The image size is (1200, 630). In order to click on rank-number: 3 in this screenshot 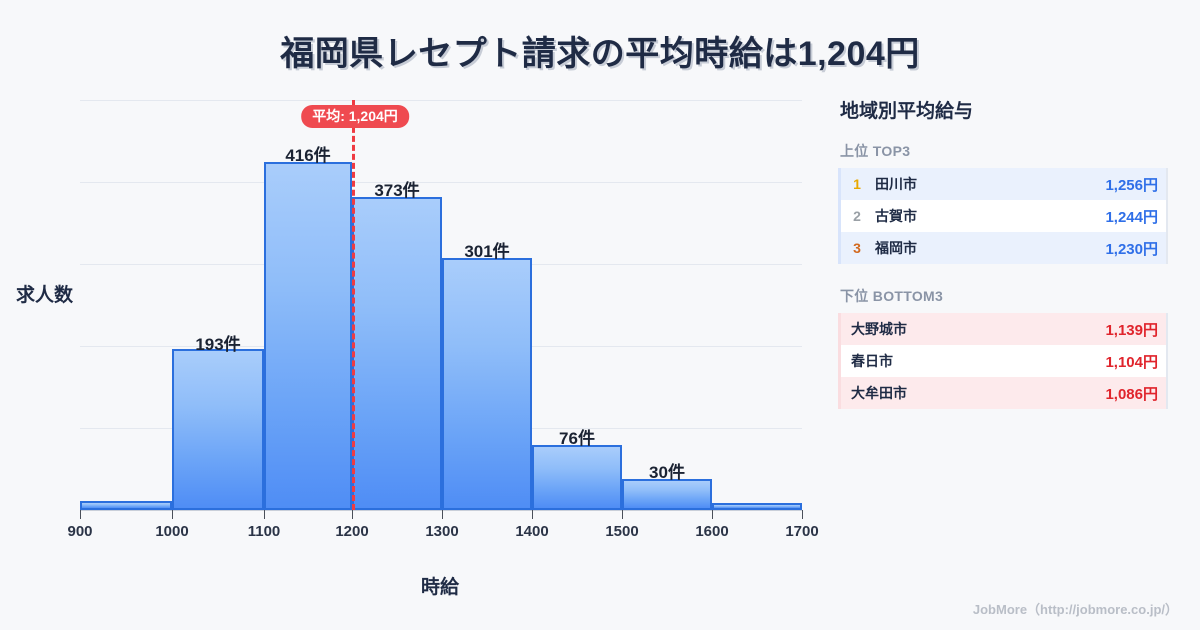, I will do `click(857, 248)`.